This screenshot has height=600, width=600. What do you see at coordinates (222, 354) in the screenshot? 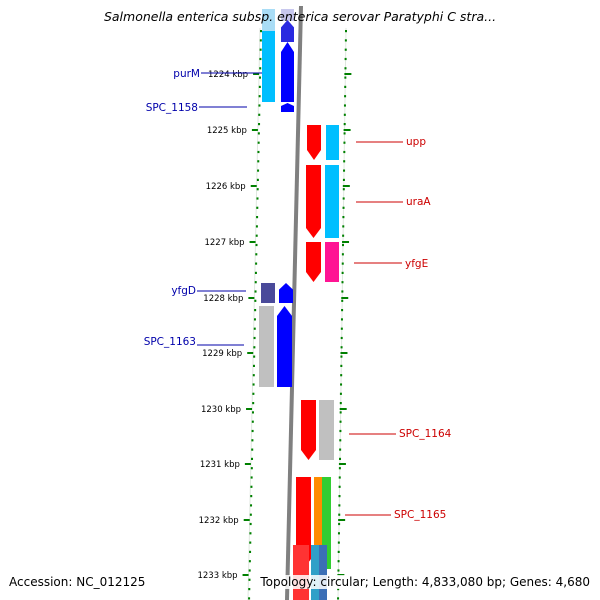
I see `tick-label: 1229 kbp` at bounding box center [222, 354].